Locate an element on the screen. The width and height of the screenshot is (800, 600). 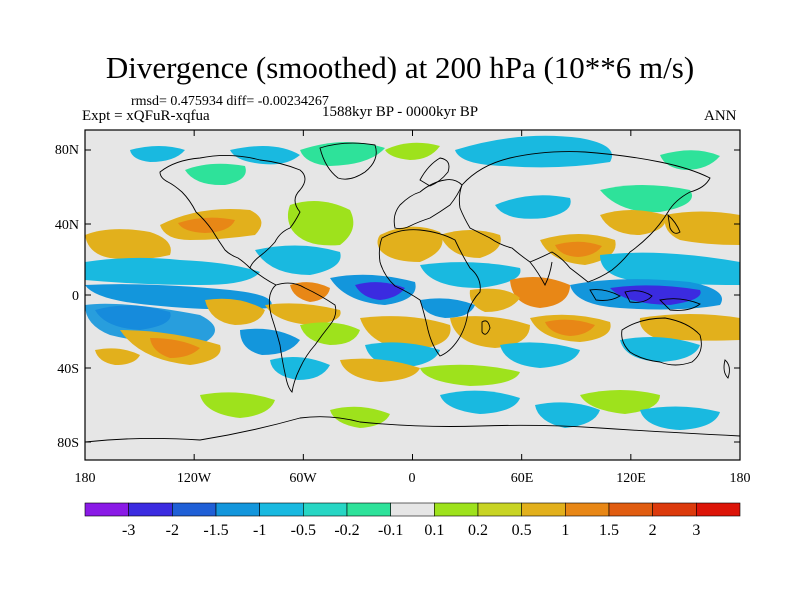
colorbar-label: 2 is located at coordinates (653, 530).